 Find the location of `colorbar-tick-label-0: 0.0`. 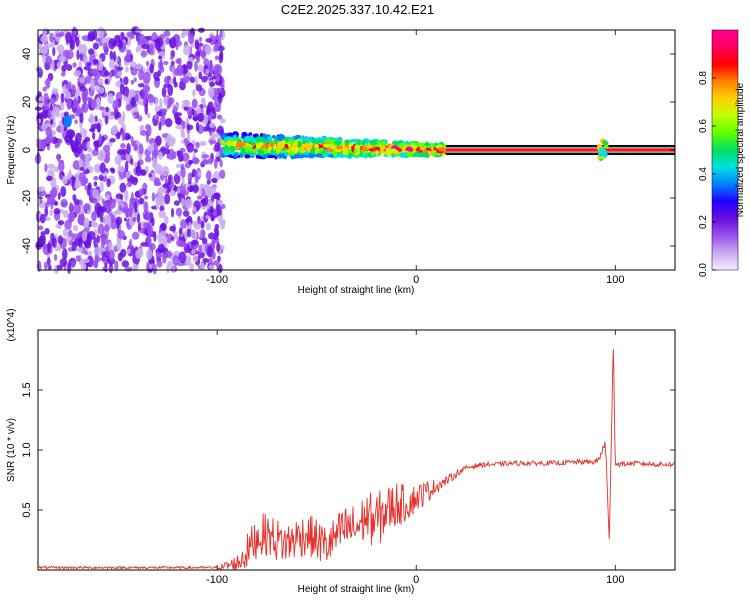

colorbar-tick-label-0: 0.0 is located at coordinates (703, 270).